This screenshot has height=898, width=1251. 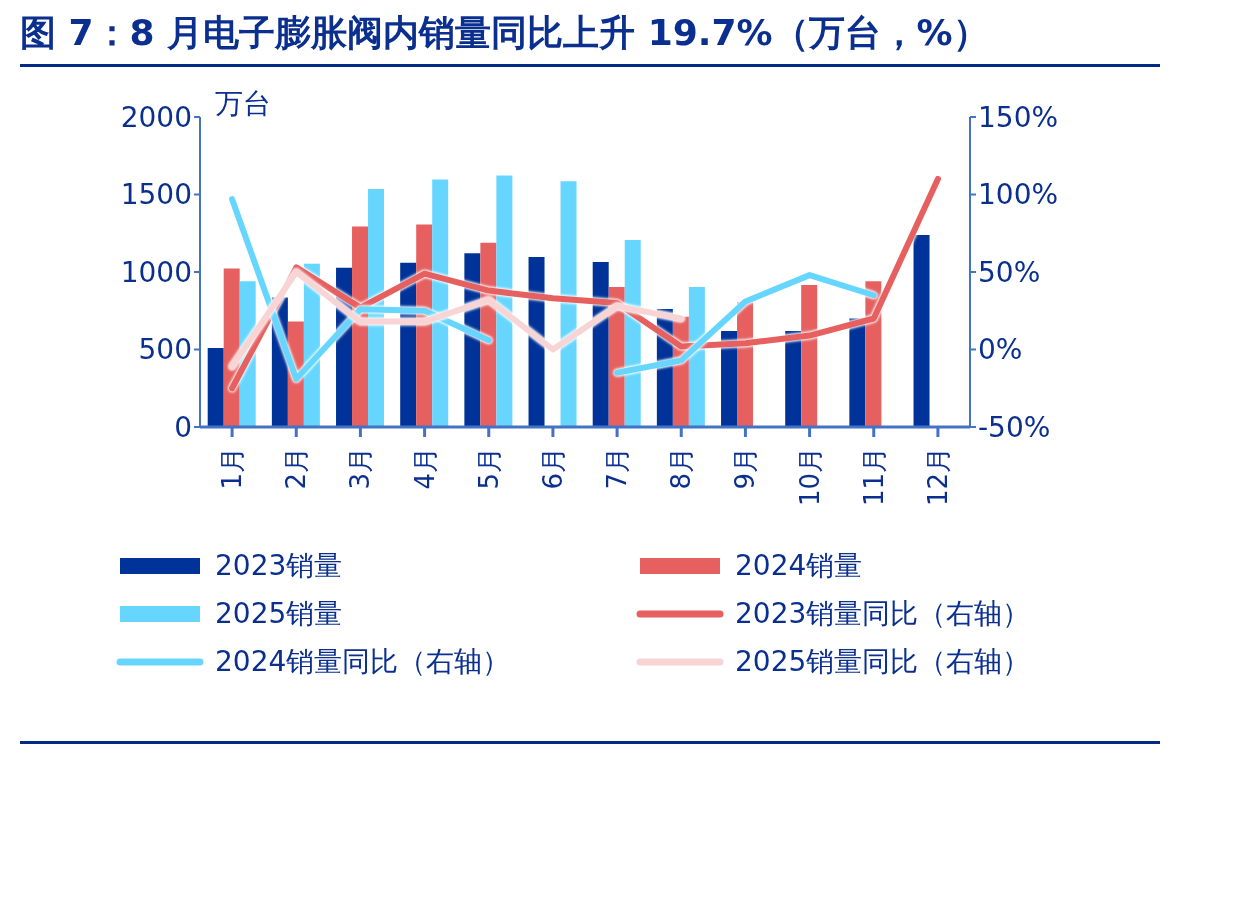 I want to click on y2-tick-label: -50%, so click(x=1014, y=427).